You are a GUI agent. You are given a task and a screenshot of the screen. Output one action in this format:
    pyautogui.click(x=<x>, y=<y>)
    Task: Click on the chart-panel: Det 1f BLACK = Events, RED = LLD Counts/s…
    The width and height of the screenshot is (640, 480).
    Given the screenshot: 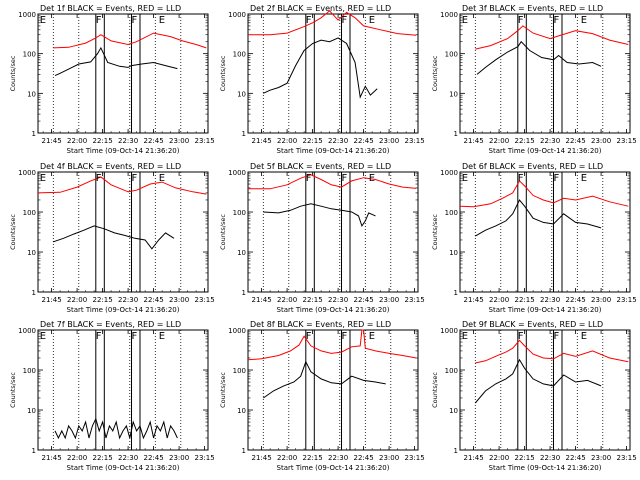 What is the action you would take?
    pyautogui.click(x=112, y=79)
    